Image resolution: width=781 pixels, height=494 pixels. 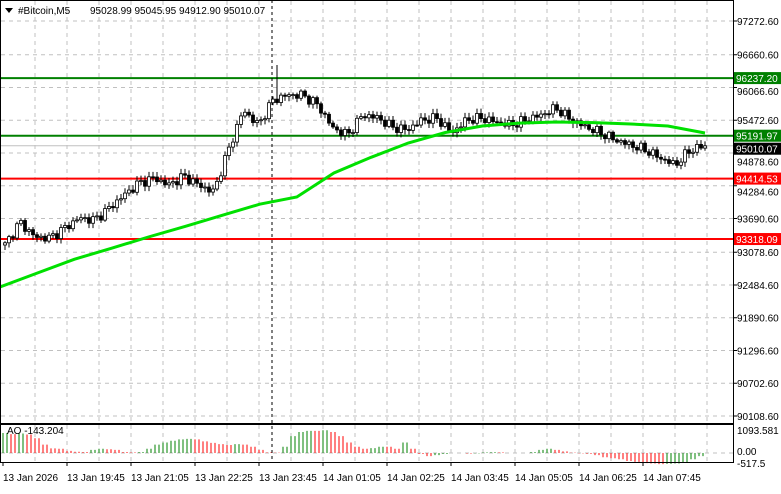 What do you see at coordinates (96, 478) in the screenshot?
I see `x-tick-label: 13 Jan 19:45` at bounding box center [96, 478].